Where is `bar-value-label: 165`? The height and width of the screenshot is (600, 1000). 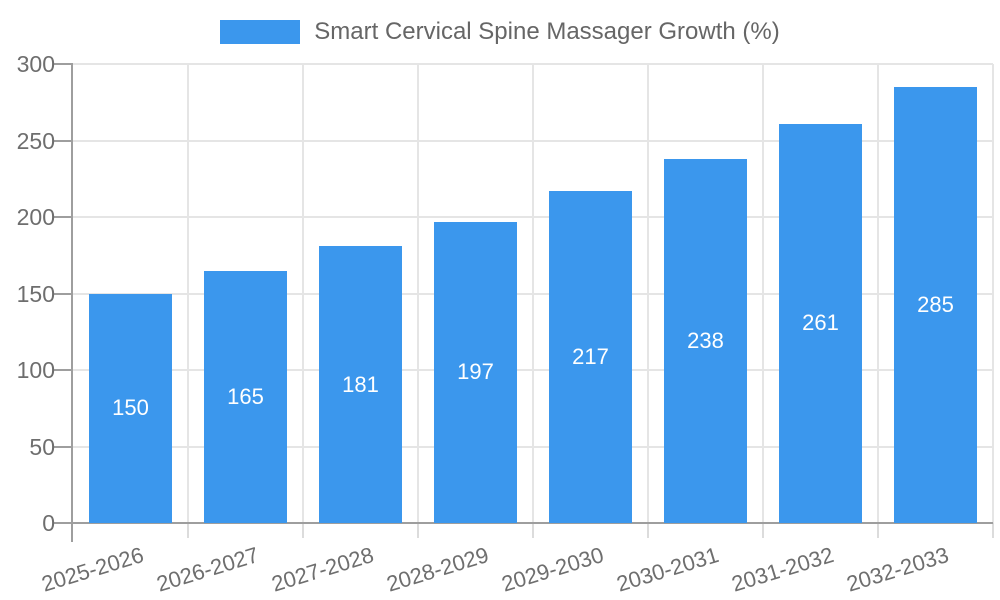
bar-value-label: 165 is located at coordinates (245, 396).